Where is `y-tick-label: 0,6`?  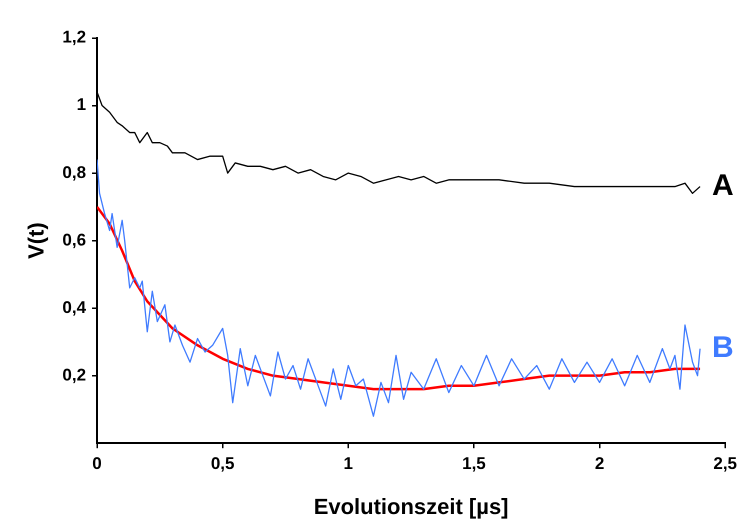
y-tick-label: 0,6 is located at coordinates (74, 240).